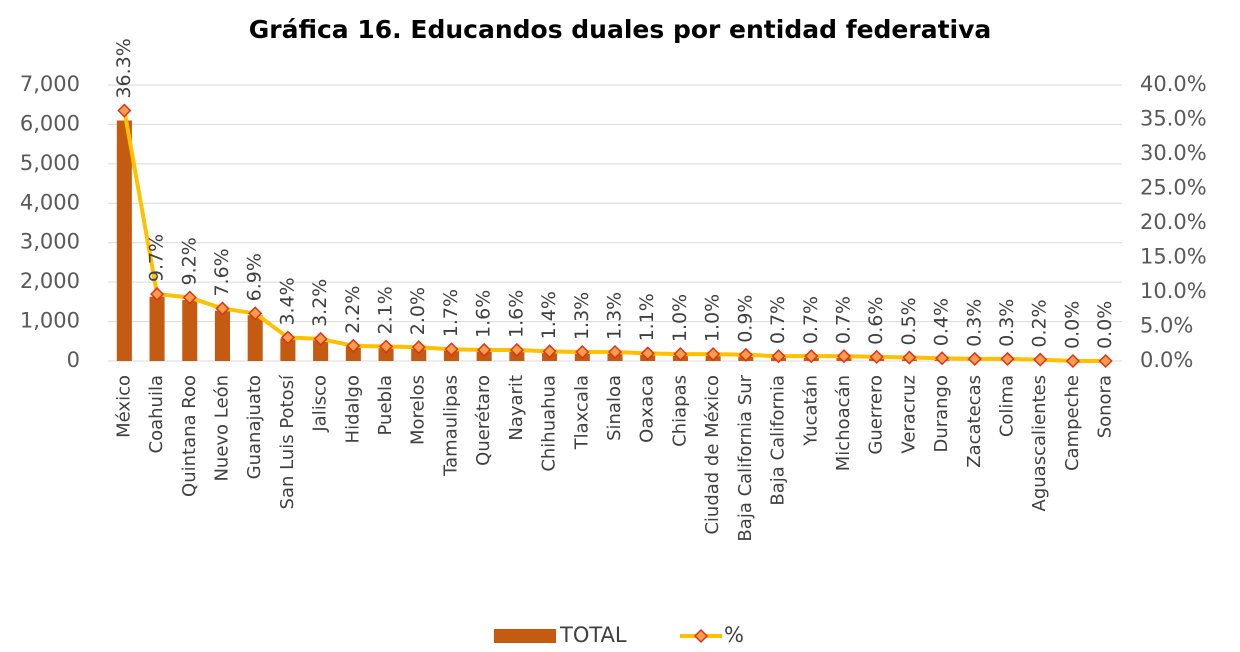 The width and height of the screenshot is (1240, 652). Describe the element at coordinates (50, 321) in the screenshot. I see `y-tick-label: 1,000` at that location.